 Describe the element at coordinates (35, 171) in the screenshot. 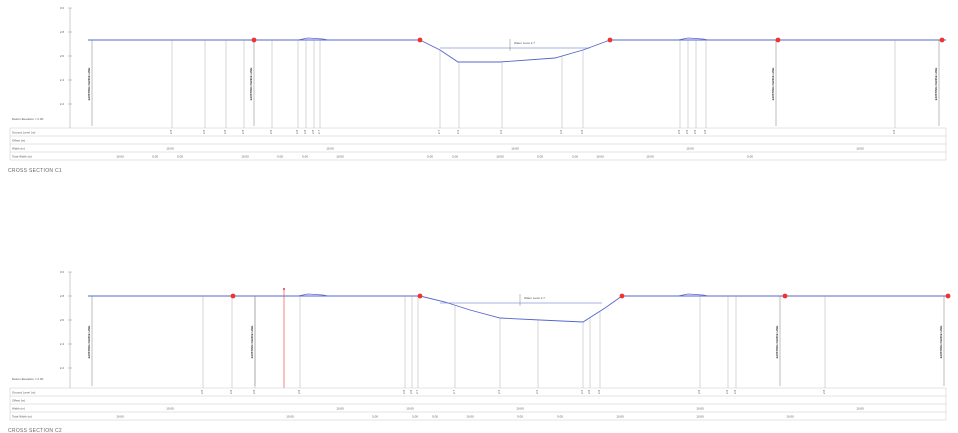

I see `section-caption: CROSS SECTION C1` at that location.